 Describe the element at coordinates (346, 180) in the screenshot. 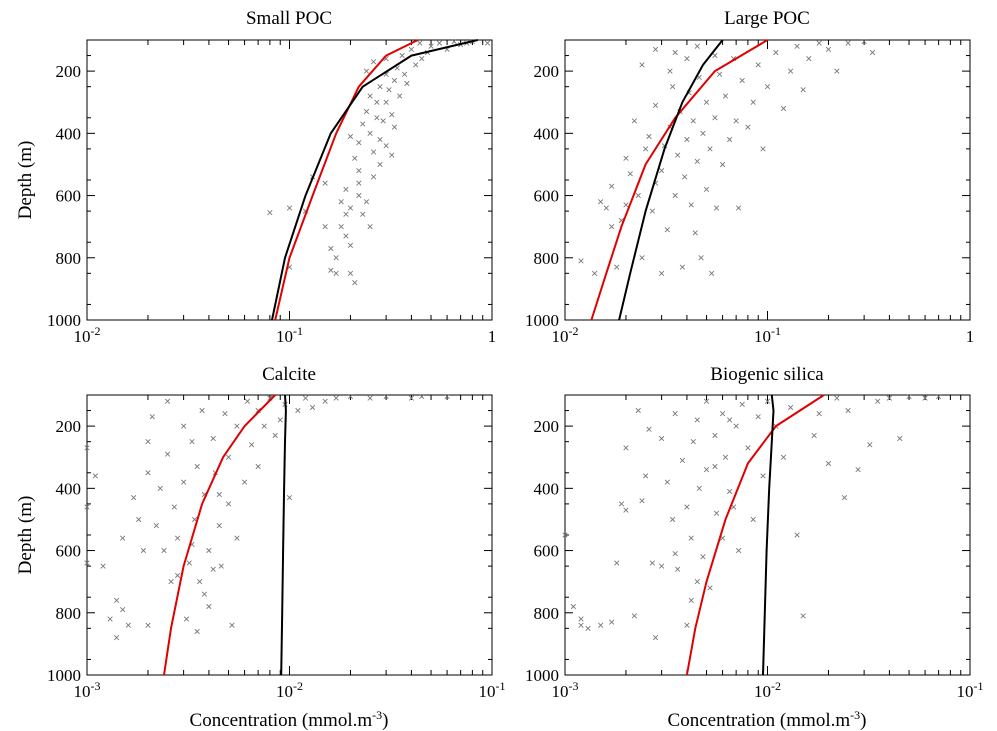

I see `model-line-red` at that location.